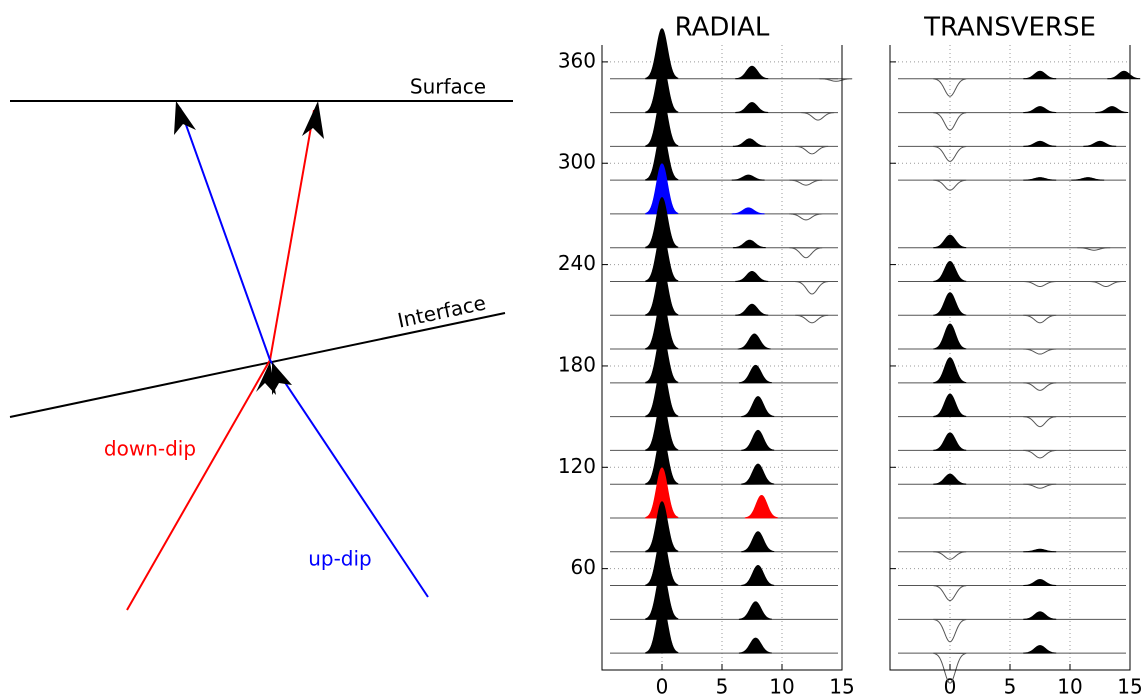 The width and height of the screenshot is (1141, 699). I want to click on panel-title: RADIAL, so click(722, 28).